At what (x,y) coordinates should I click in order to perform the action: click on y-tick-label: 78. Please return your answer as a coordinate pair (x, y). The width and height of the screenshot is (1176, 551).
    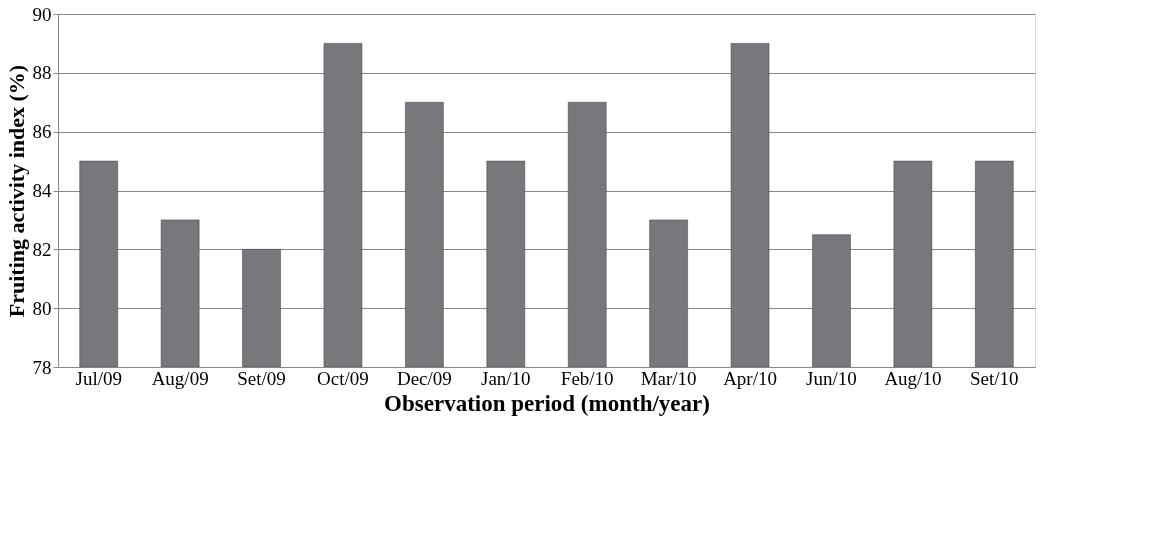
    Looking at the image, I should click on (42, 367).